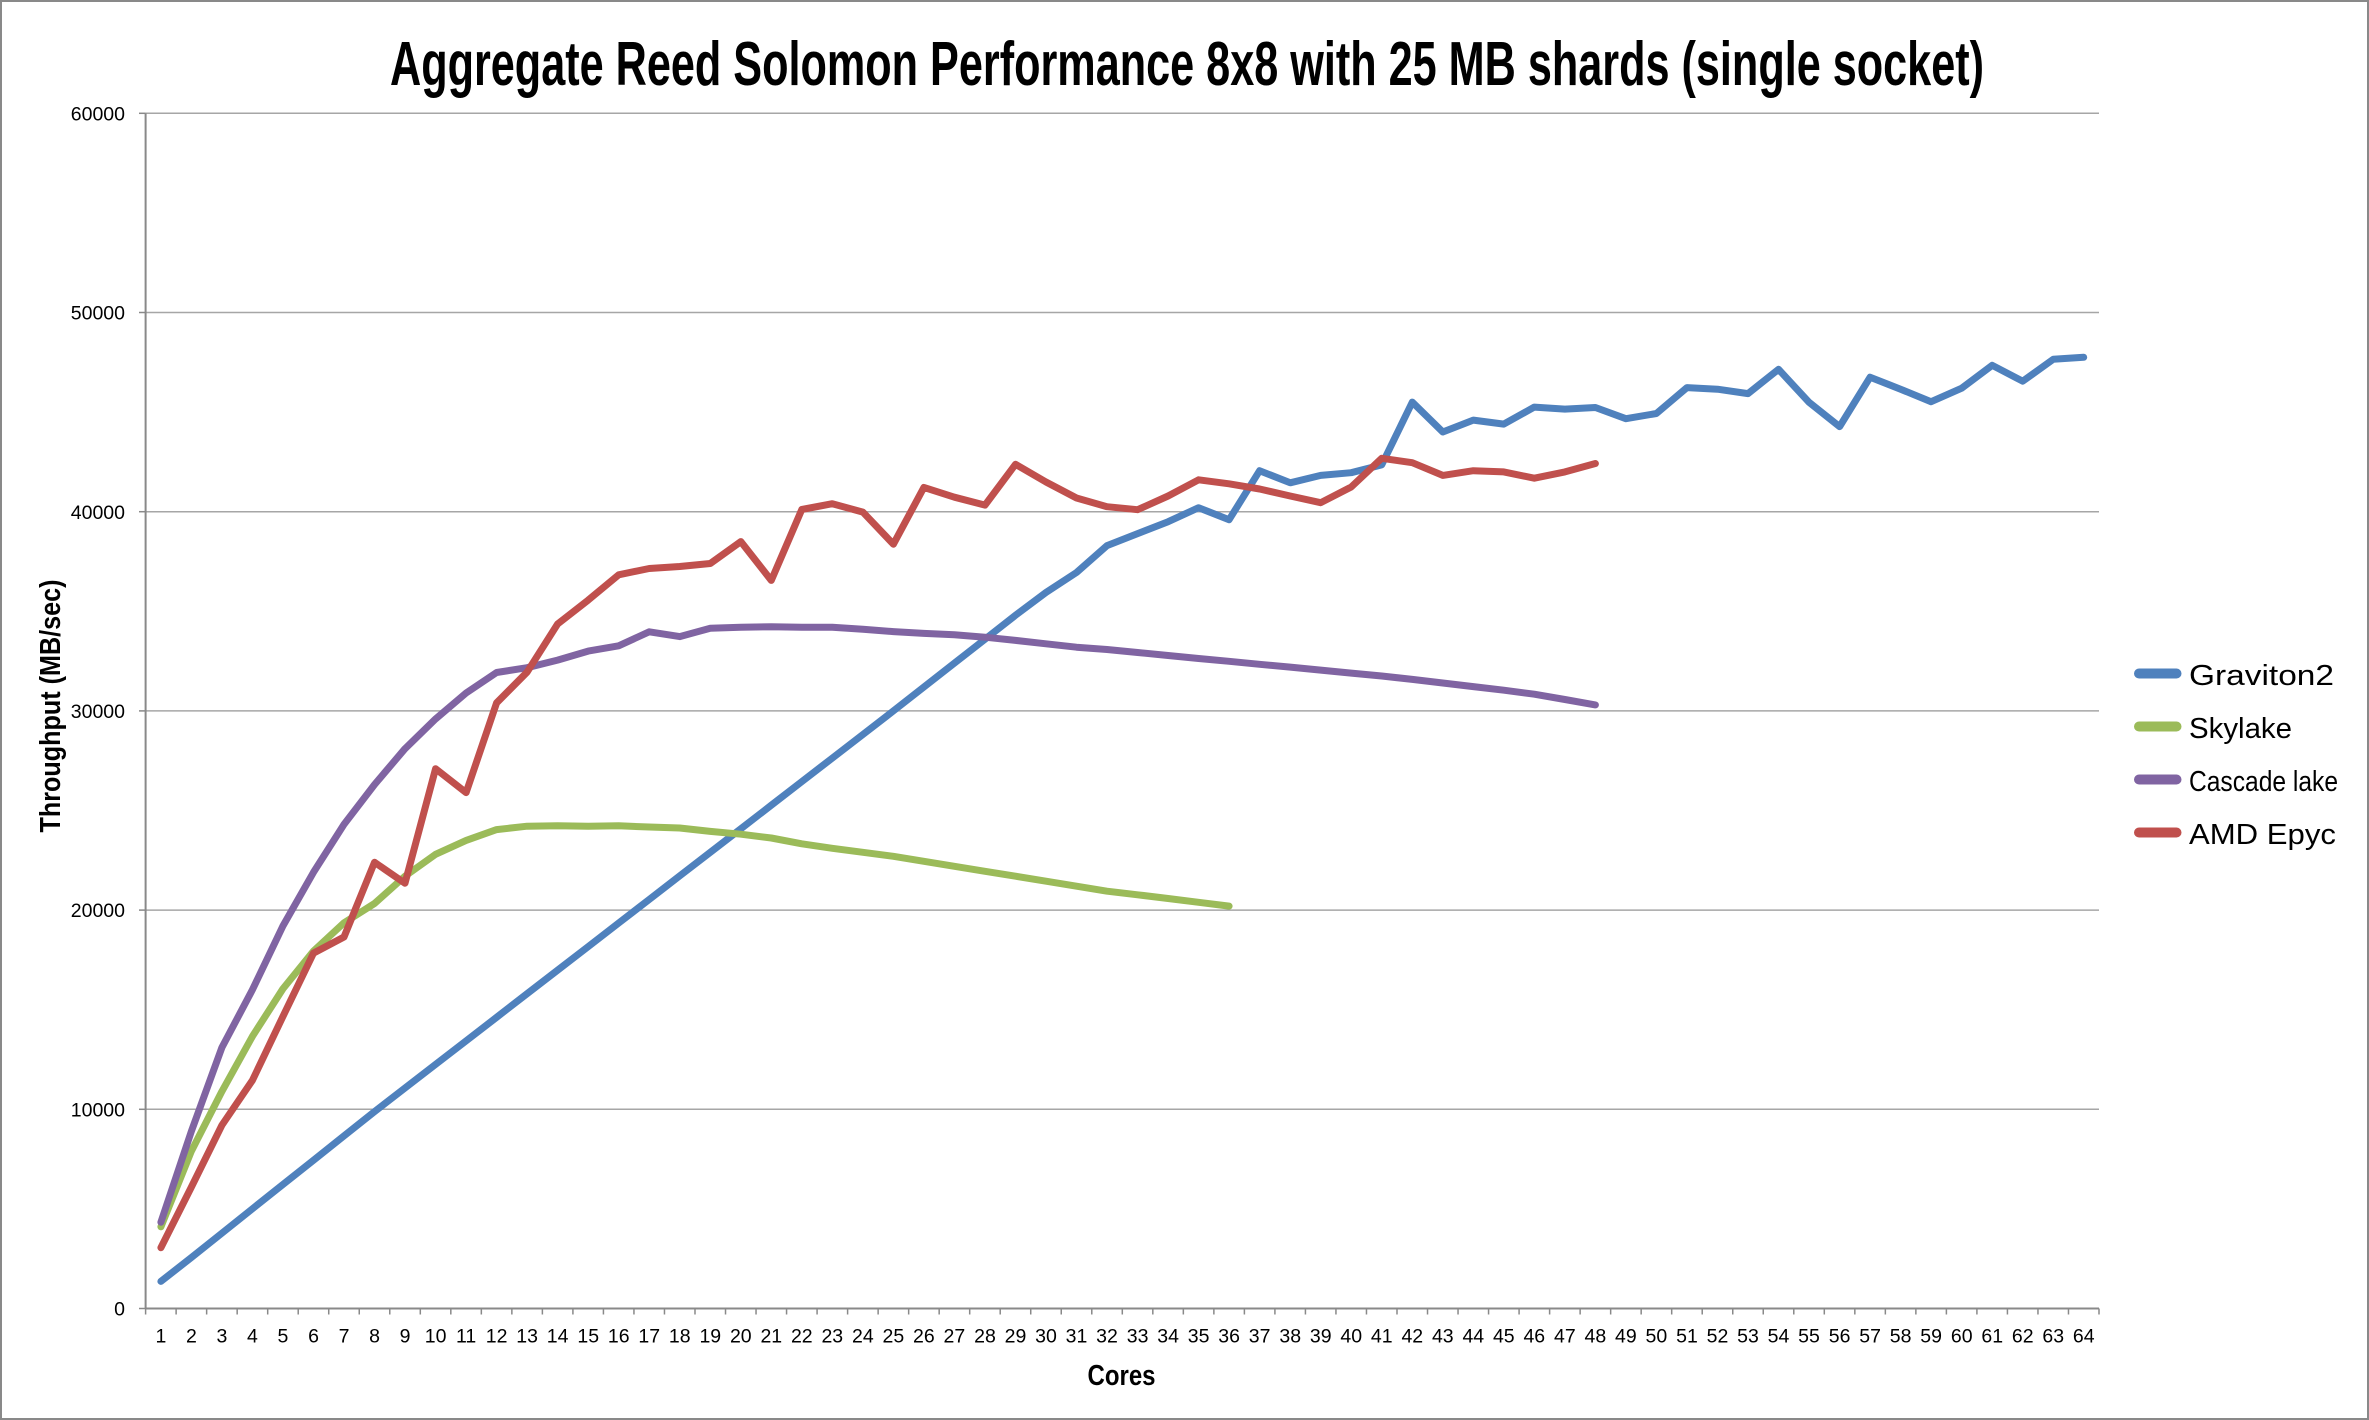  I want to click on svg-text: 63, so click(2053, 1337).